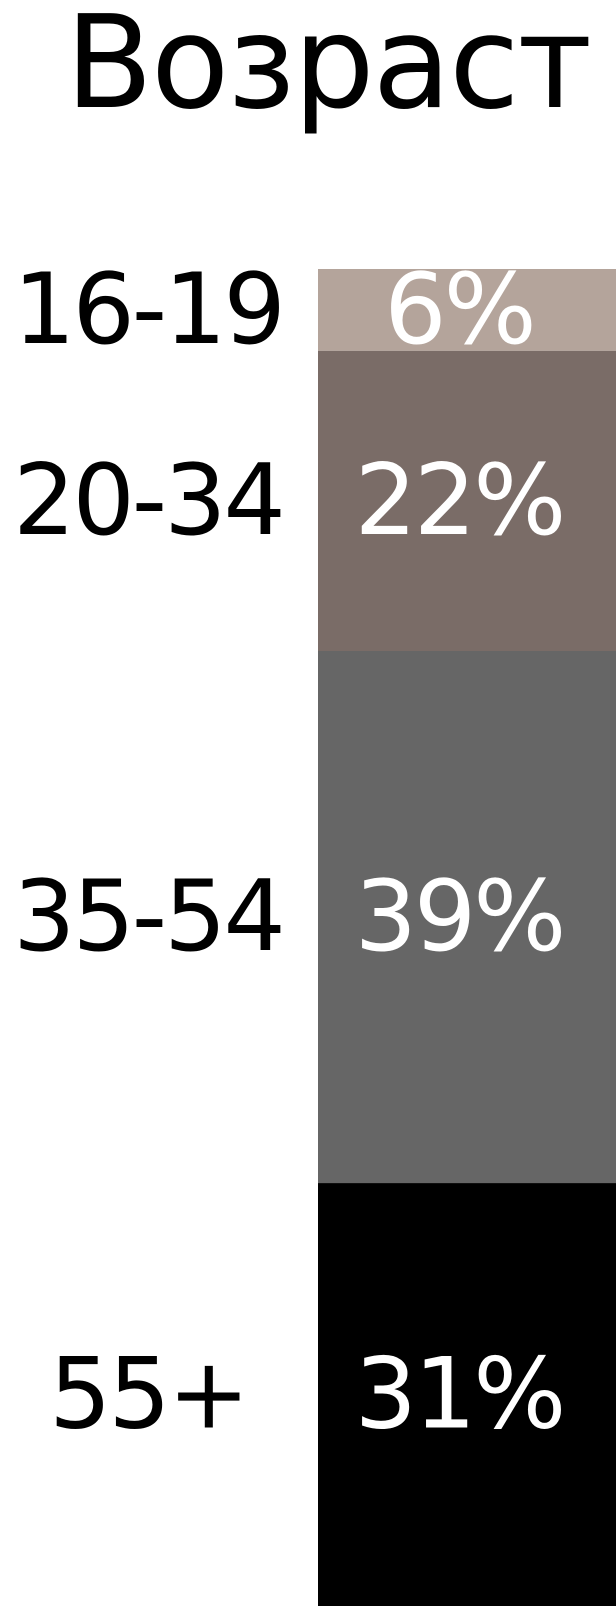 The height and width of the screenshot is (1606, 616). What do you see at coordinates (459, 917) in the screenshot?
I see `value-label-35-54: 39%` at bounding box center [459, 917].